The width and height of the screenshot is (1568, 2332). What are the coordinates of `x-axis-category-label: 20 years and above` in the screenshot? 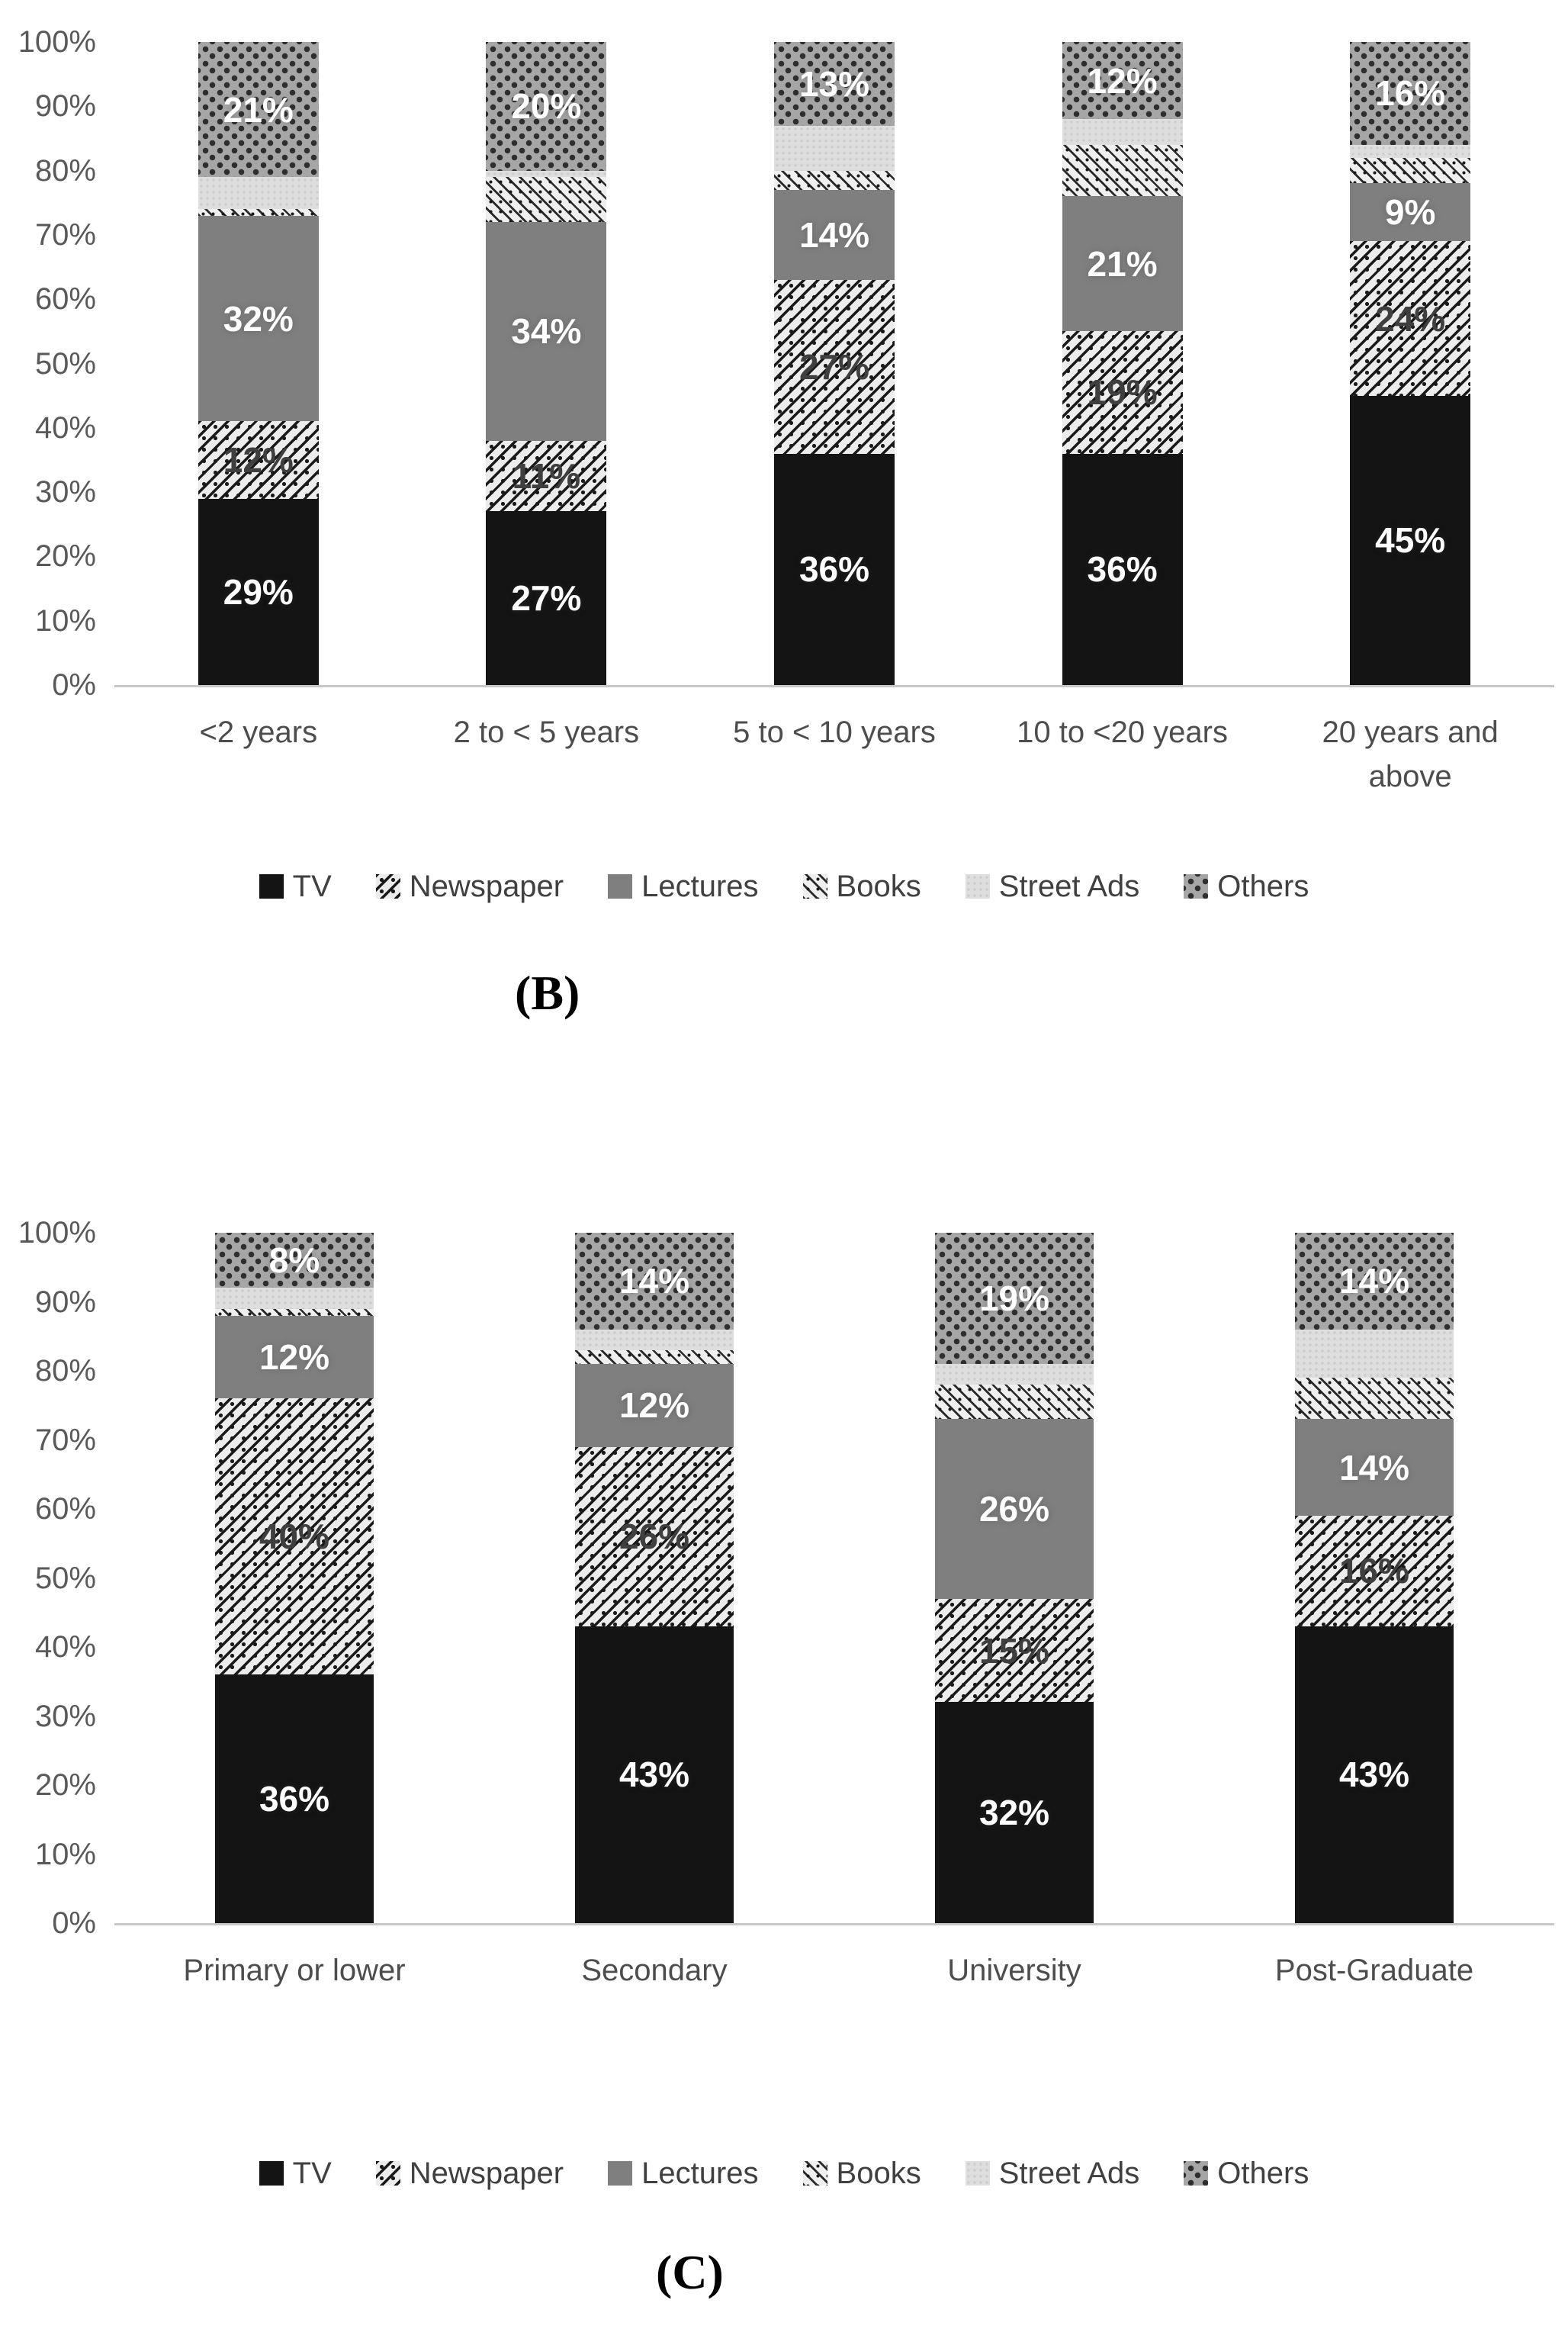 It's located at (1410, 754).